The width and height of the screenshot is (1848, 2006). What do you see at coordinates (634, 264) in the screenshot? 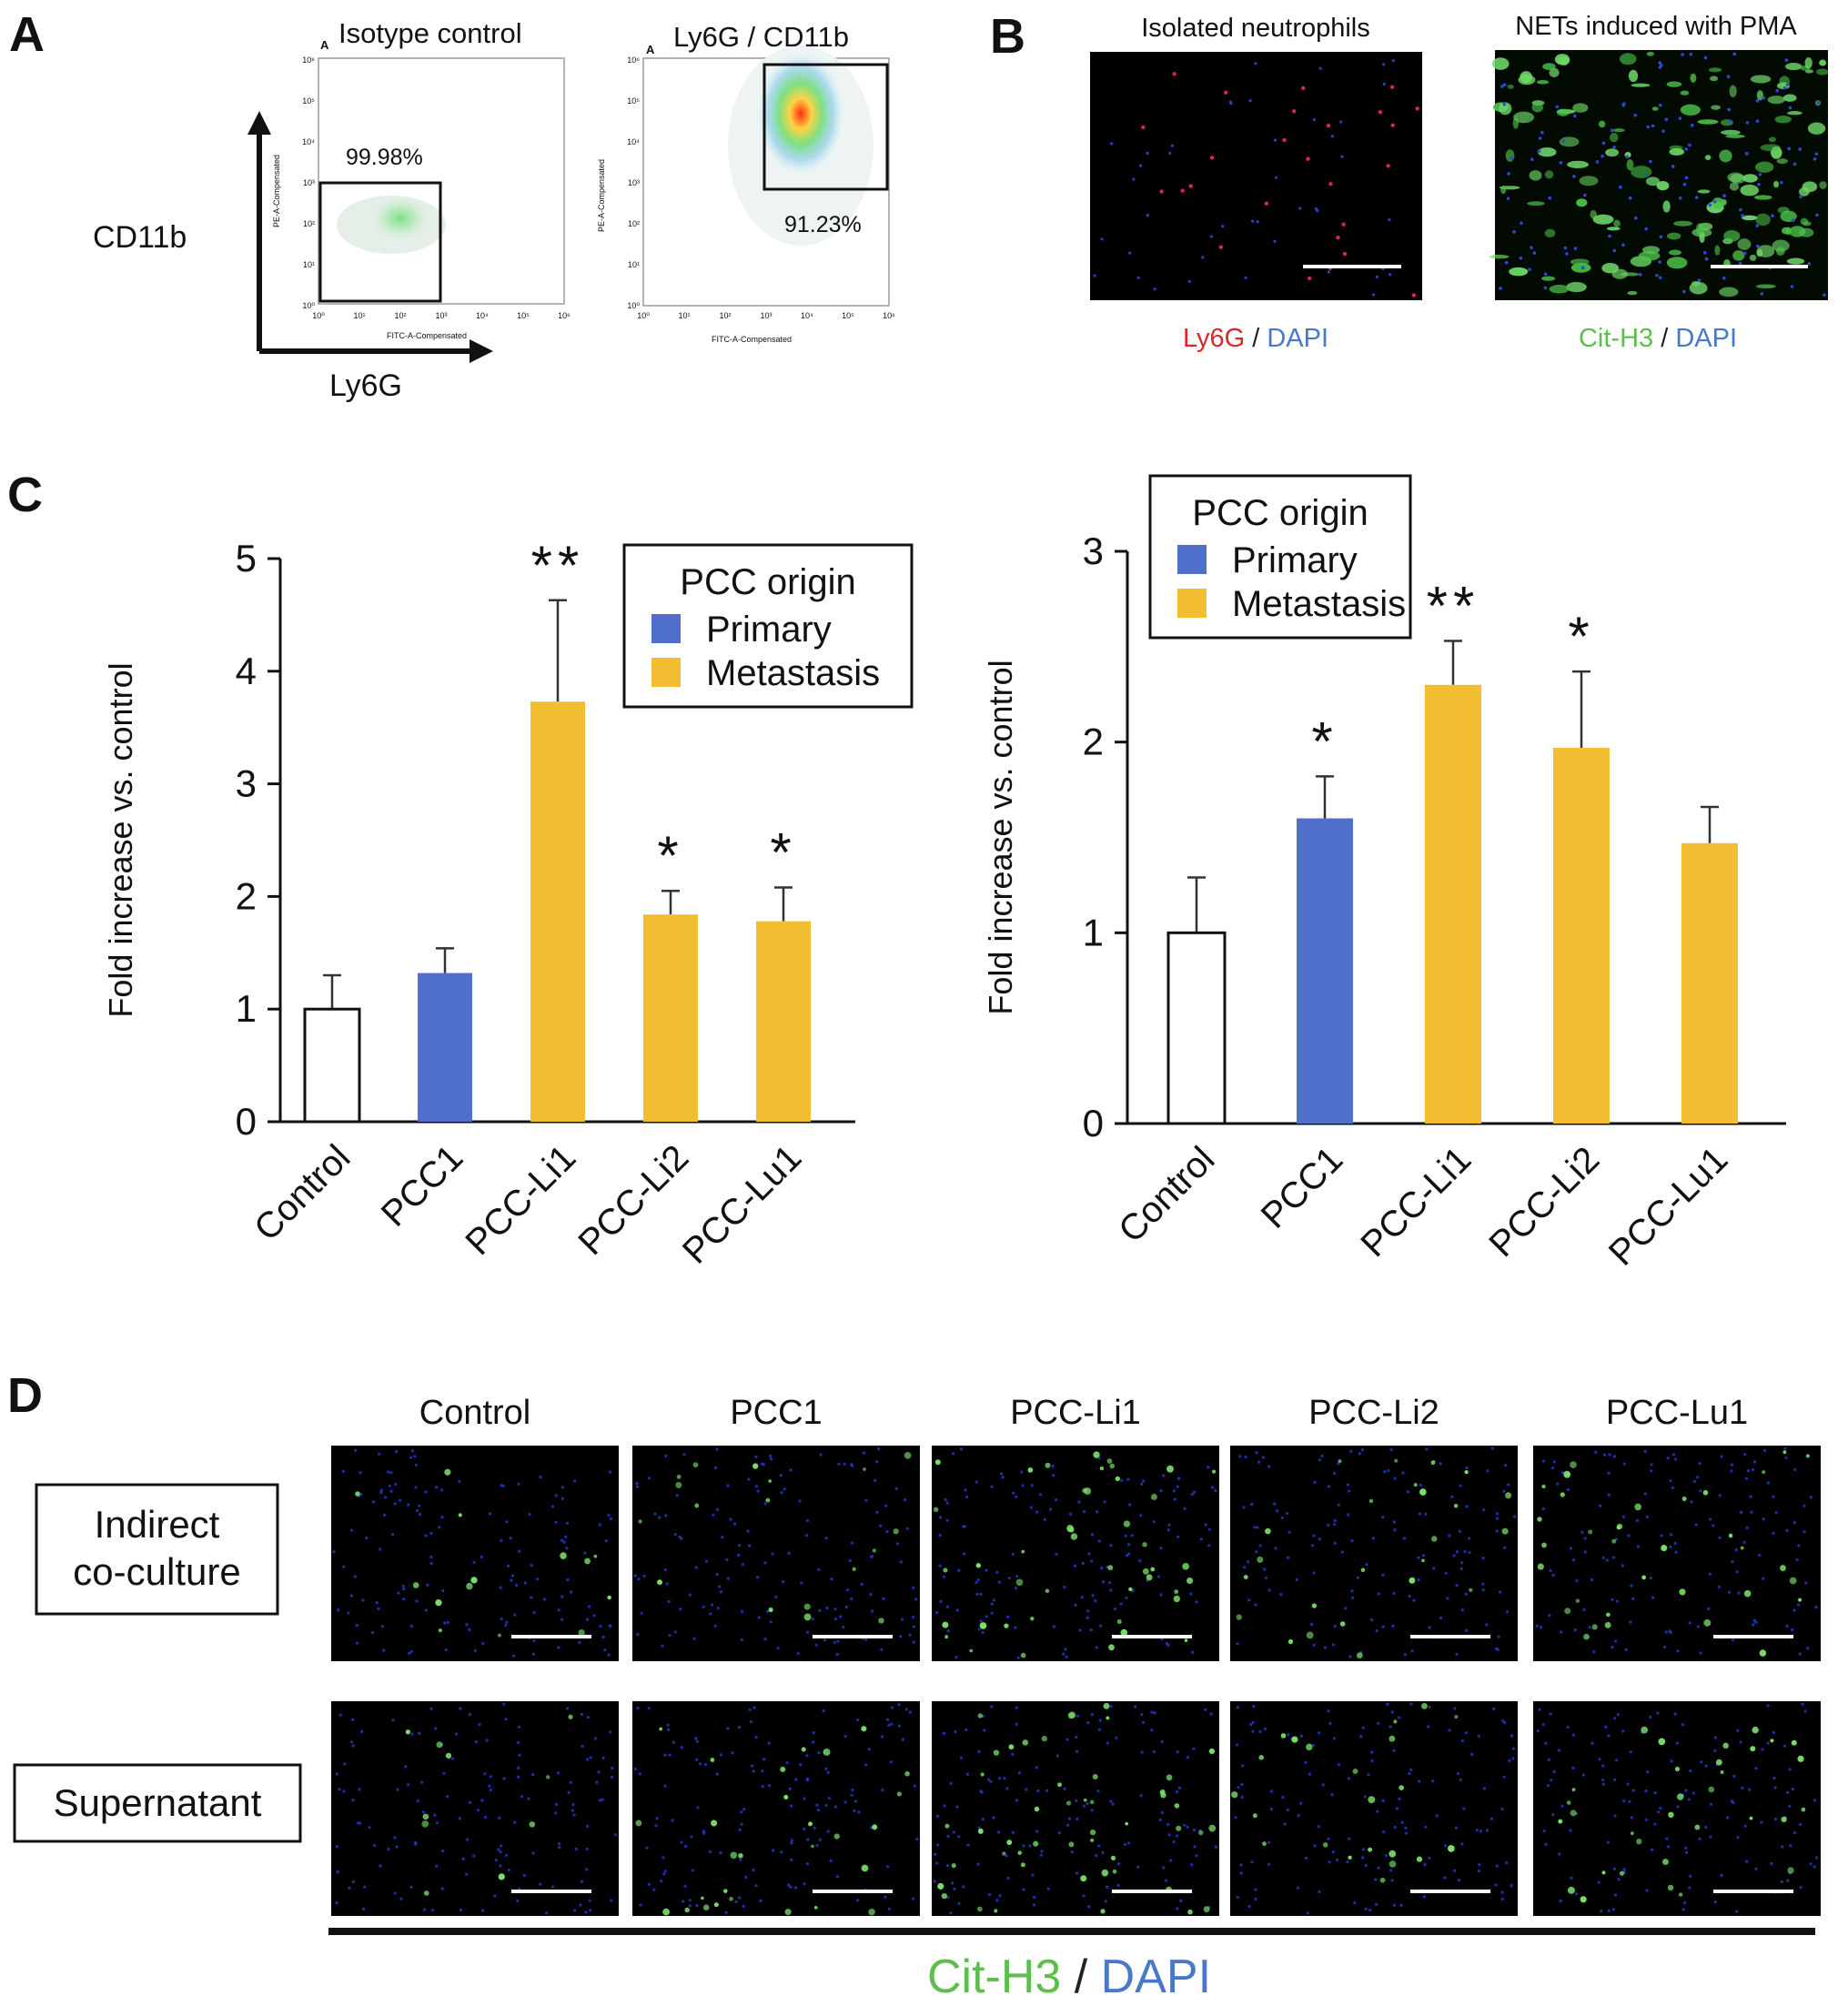
I see `y-tick-label: 10¹` at bounding box center [634, 264].